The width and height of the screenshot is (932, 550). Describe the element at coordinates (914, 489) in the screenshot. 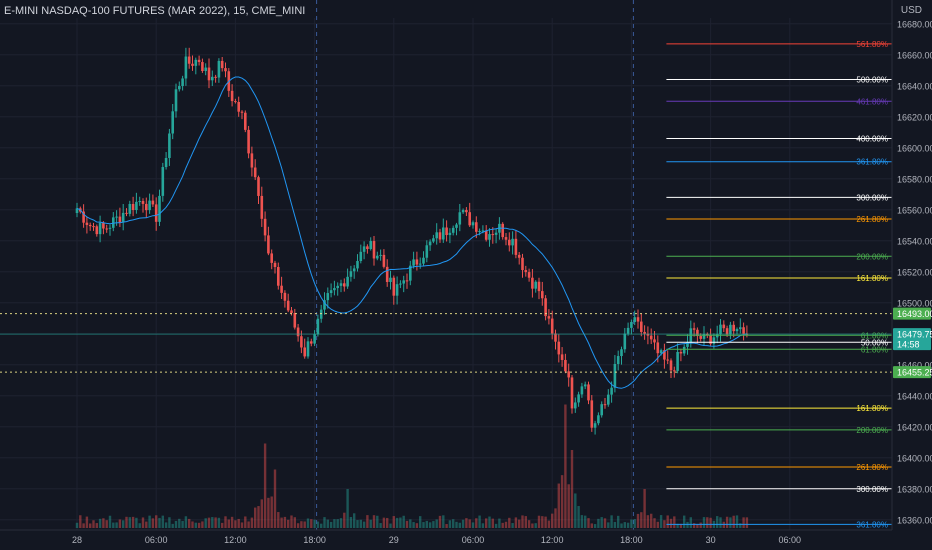

I see `price-tick-label: 16380.00` at that location.